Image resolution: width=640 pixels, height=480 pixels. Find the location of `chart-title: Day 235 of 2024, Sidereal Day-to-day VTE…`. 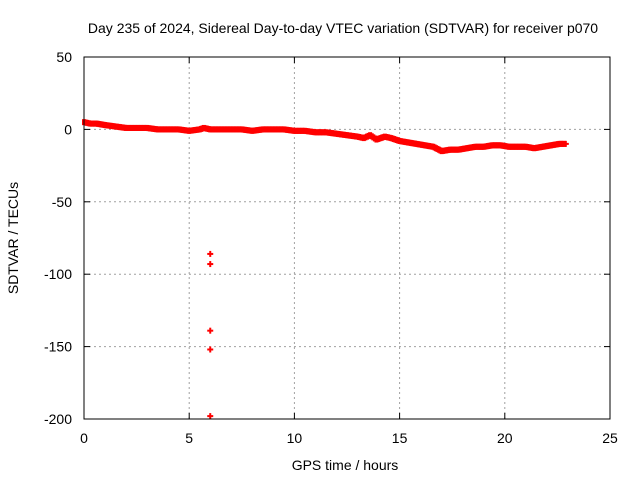

chart-title: Day 235 of 2024, Sidereal Day-to-day VTE… is located at coordinates (343, 28).